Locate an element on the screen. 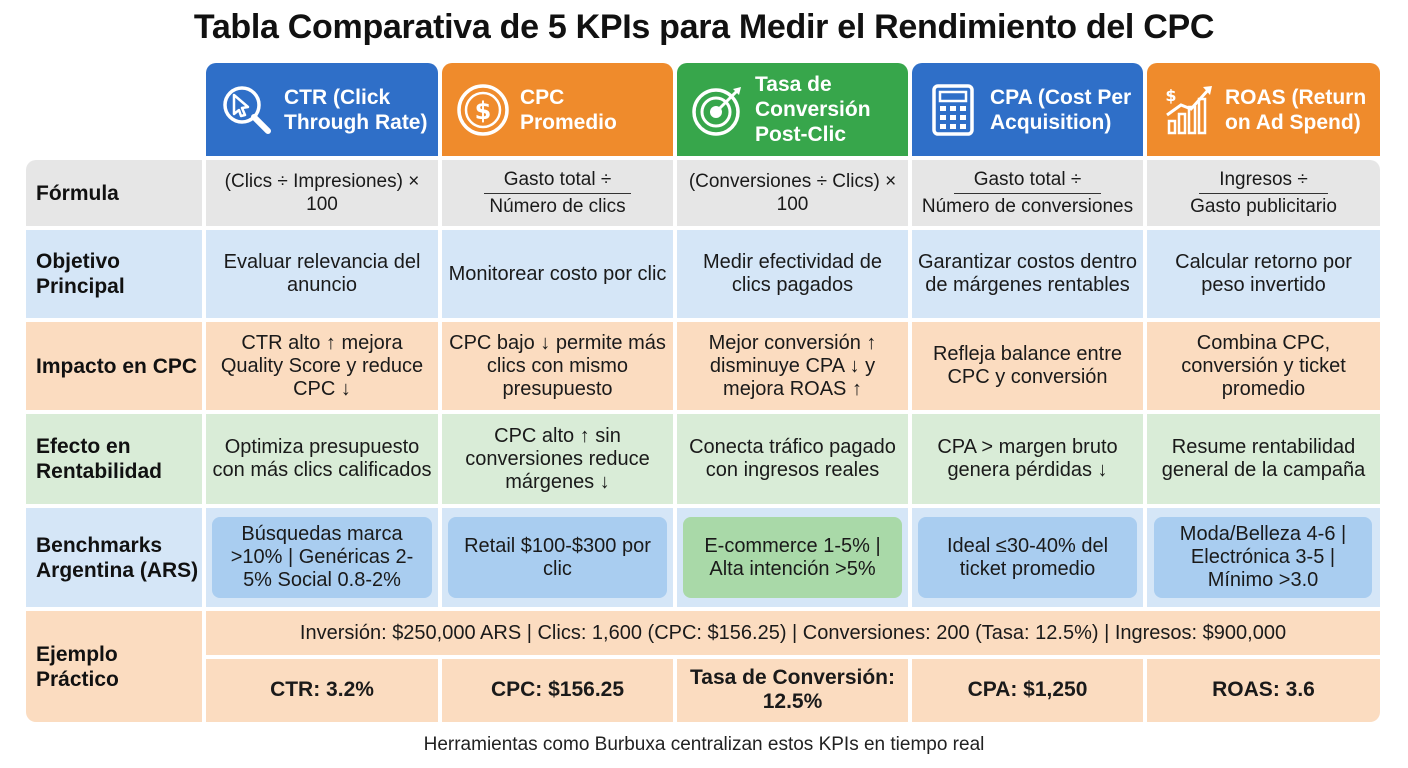  row-label-ejemplo: Ejemplo Práctico is located at coordinates (77, 666).